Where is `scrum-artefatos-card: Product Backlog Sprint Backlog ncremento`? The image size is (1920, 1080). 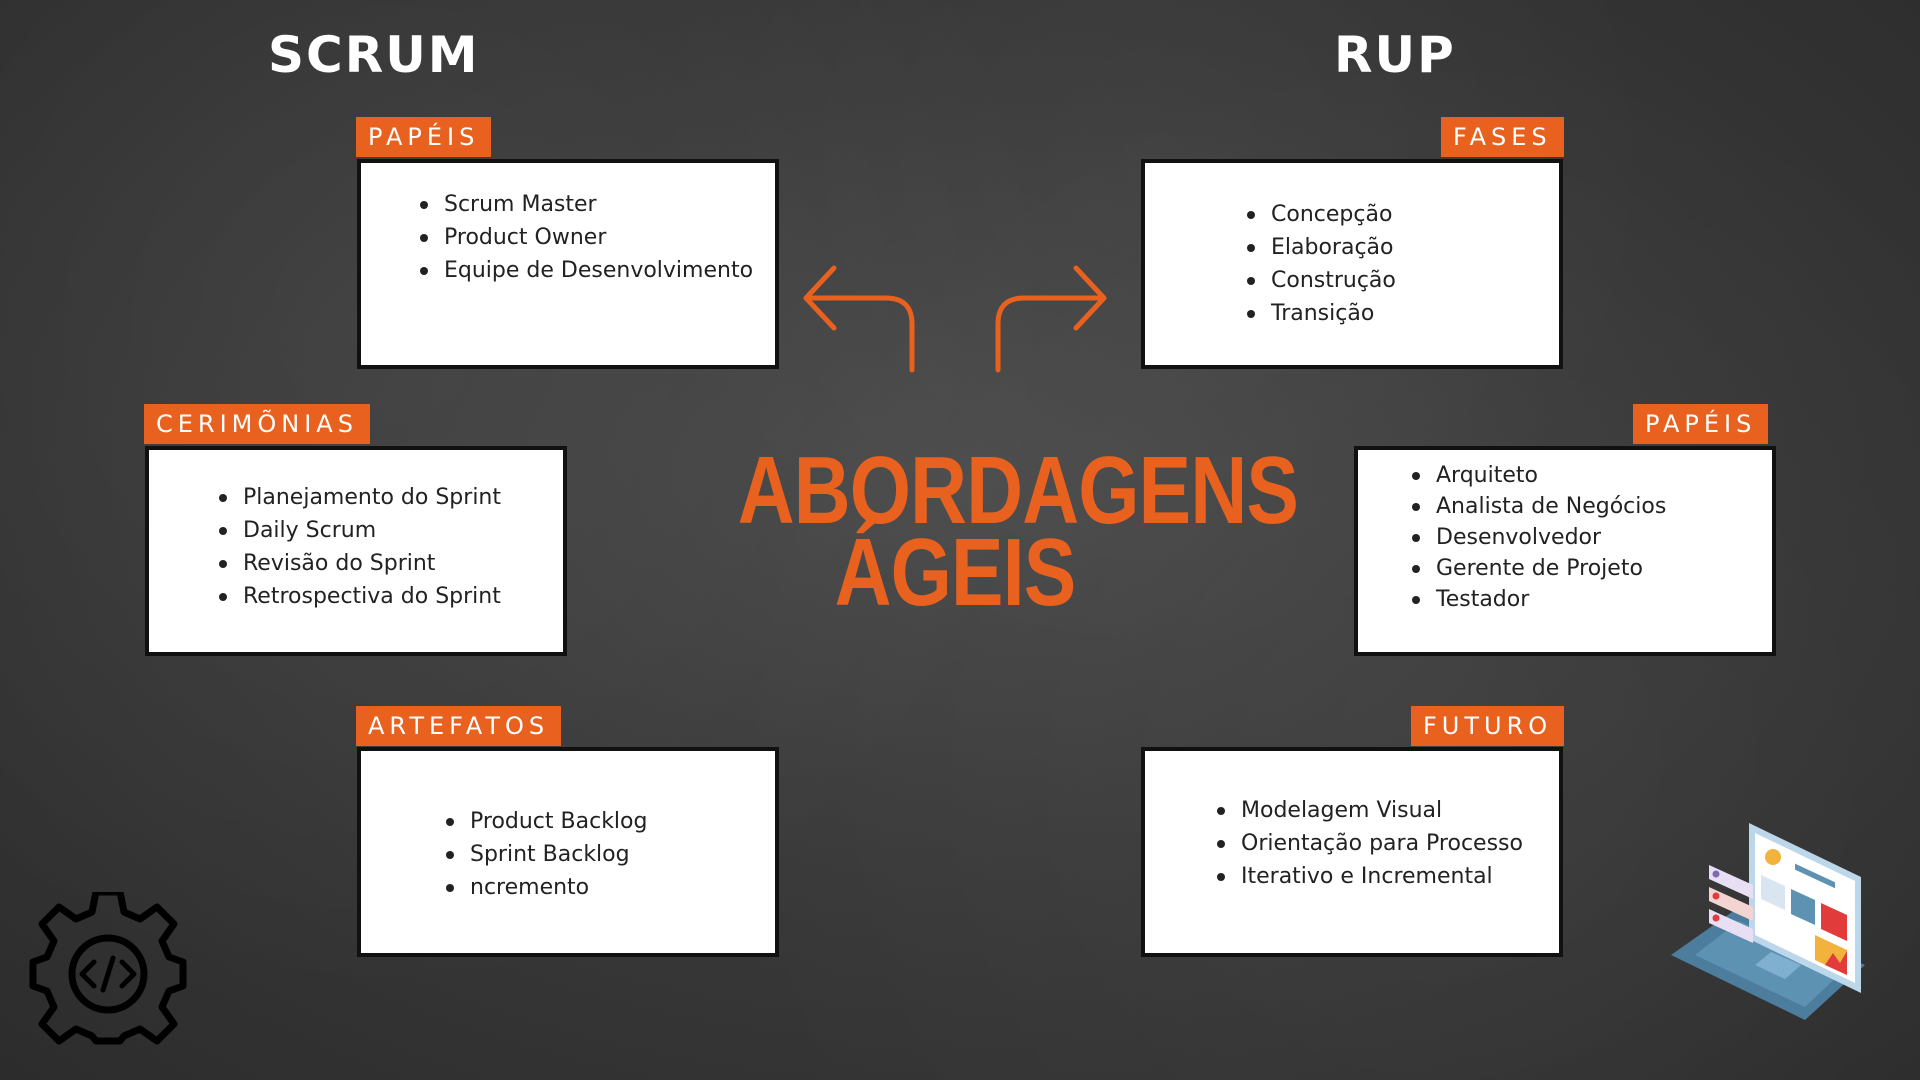 scrum-artefatos-card: Product Backlog Sprint Backlog ncremento is located at coordinates (568, 852).